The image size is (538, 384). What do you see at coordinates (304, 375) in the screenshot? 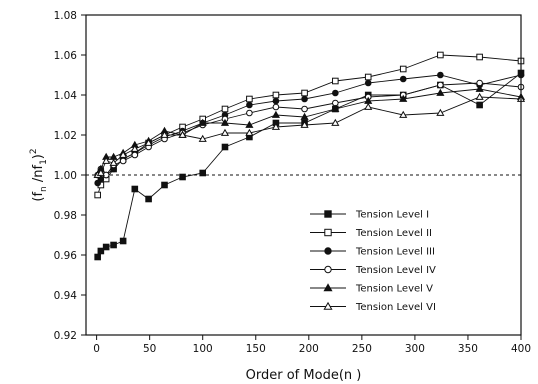
I see `x-axis-title: Order of Mode(n )` at bounding box center [304, 375].